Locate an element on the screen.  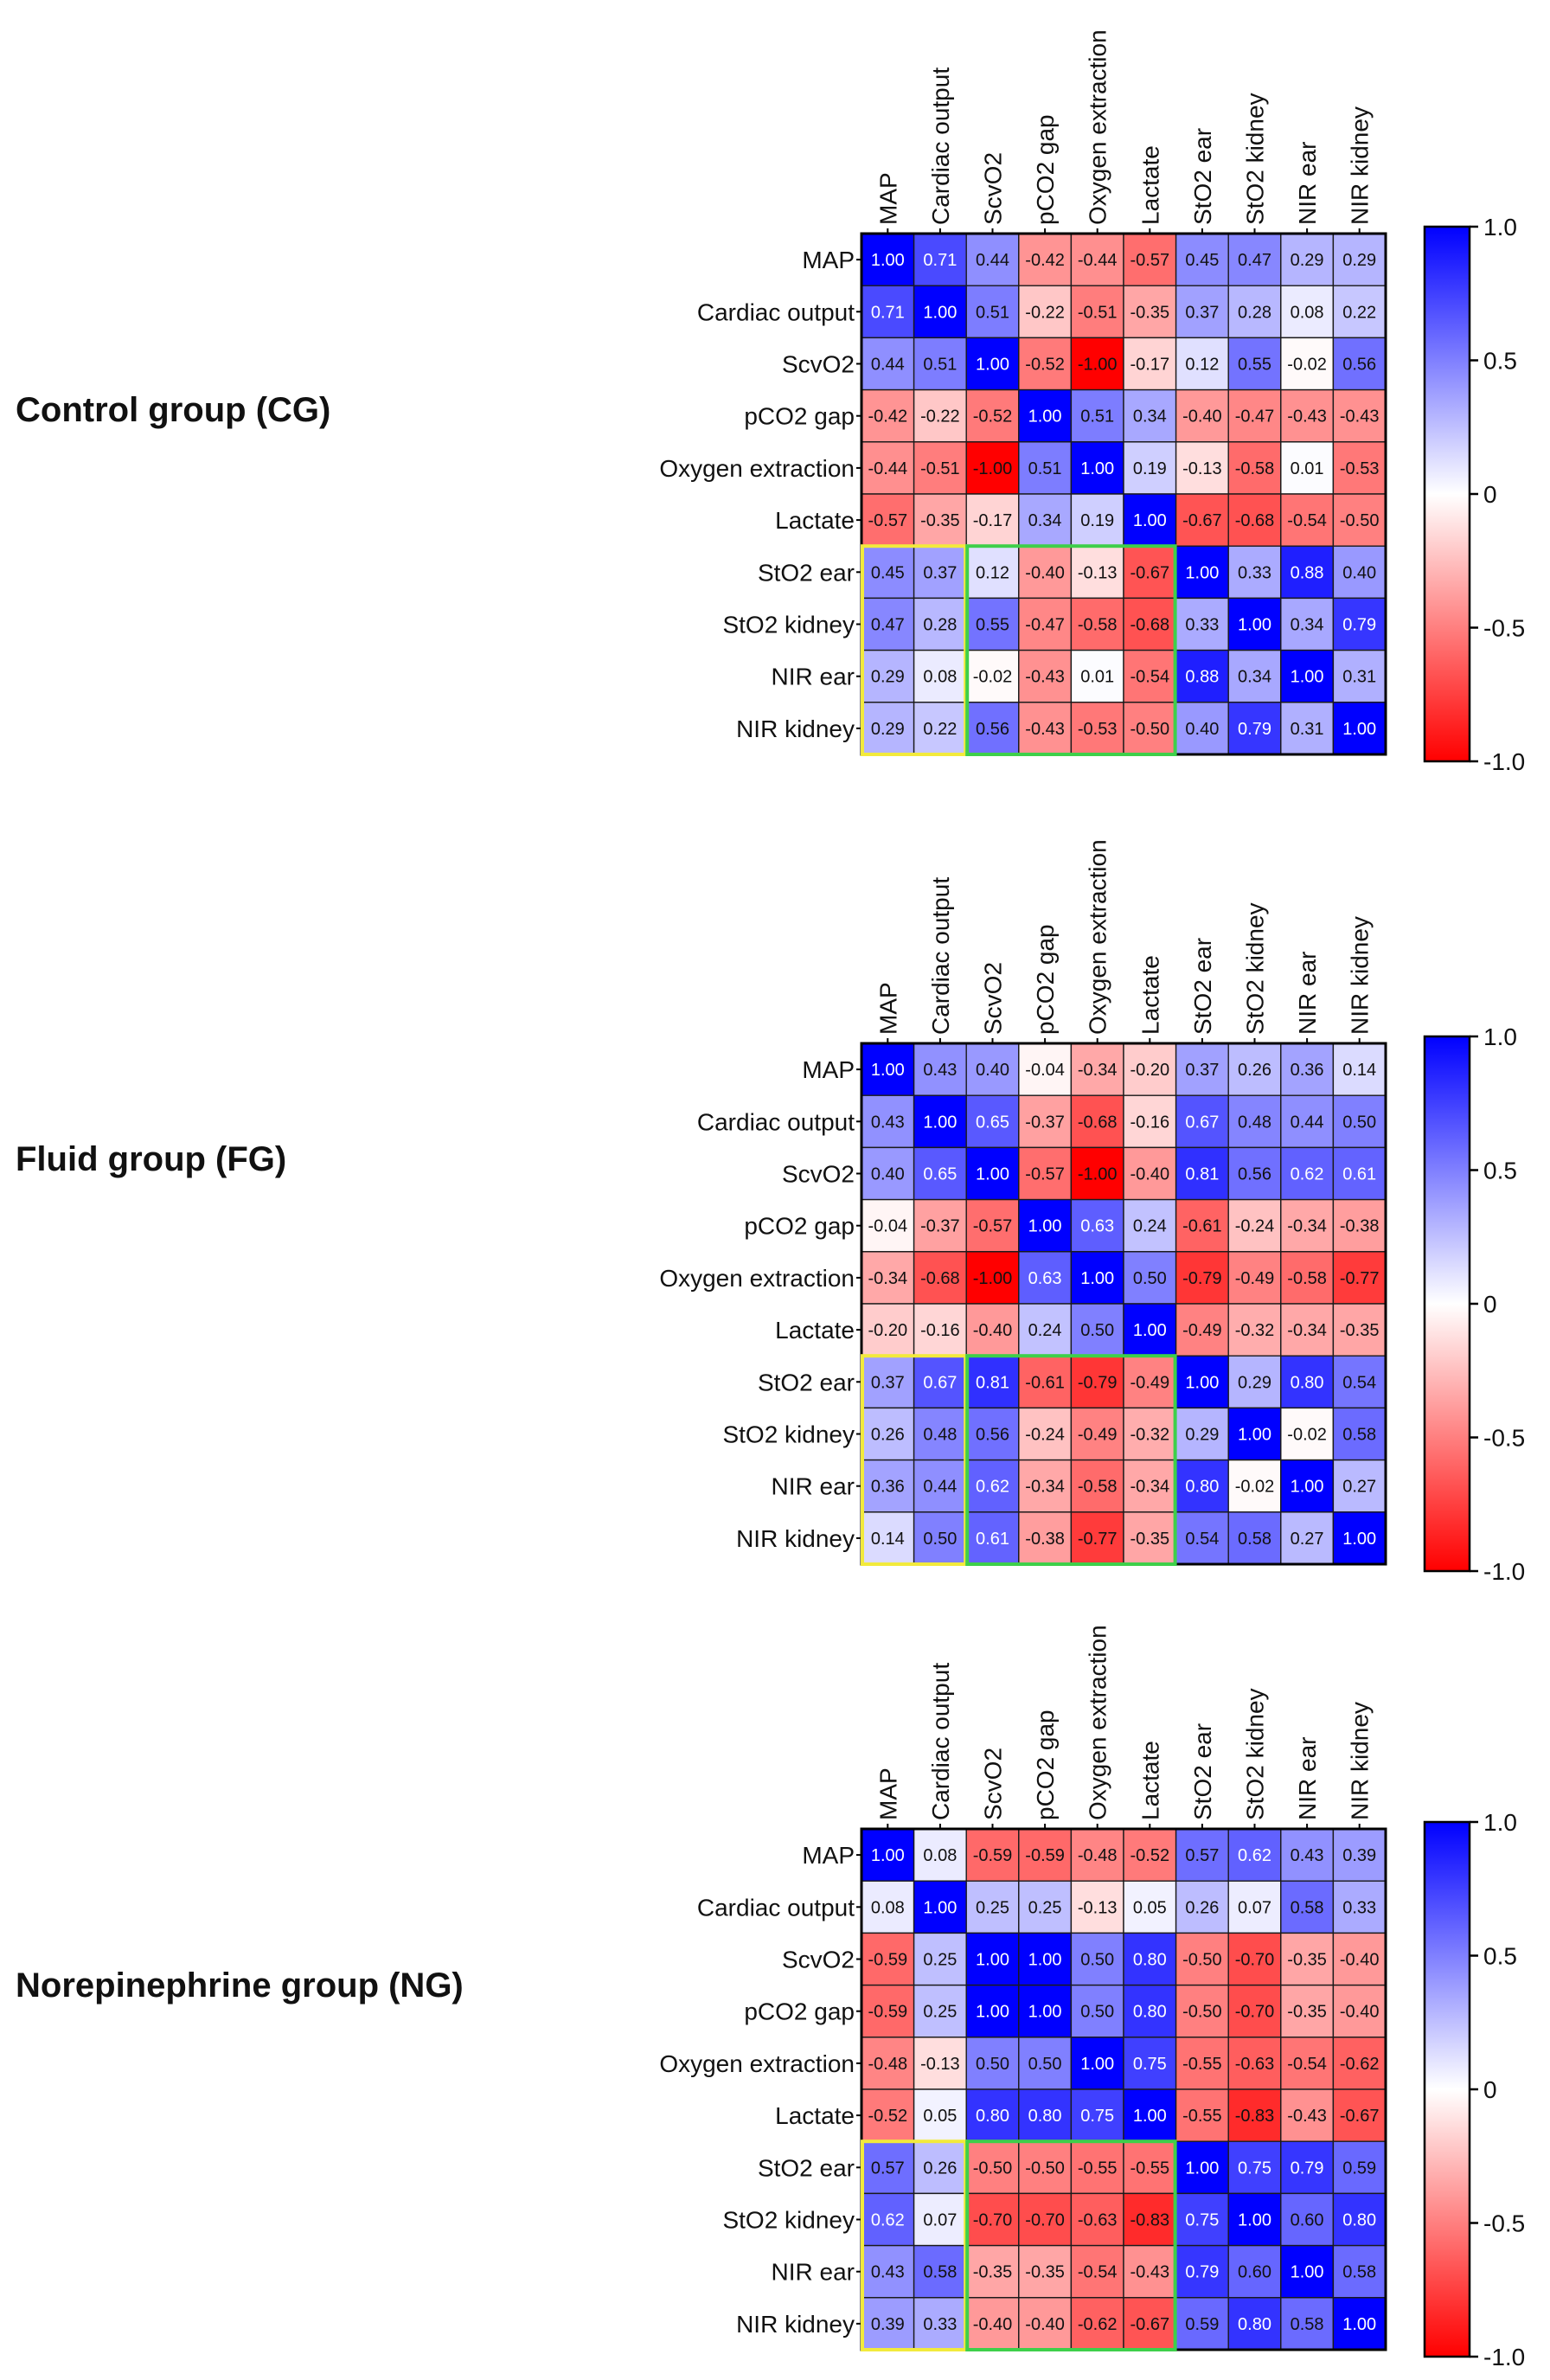
row-label-cardiac-output: Cardiac output is located at coordinates (776, 311).